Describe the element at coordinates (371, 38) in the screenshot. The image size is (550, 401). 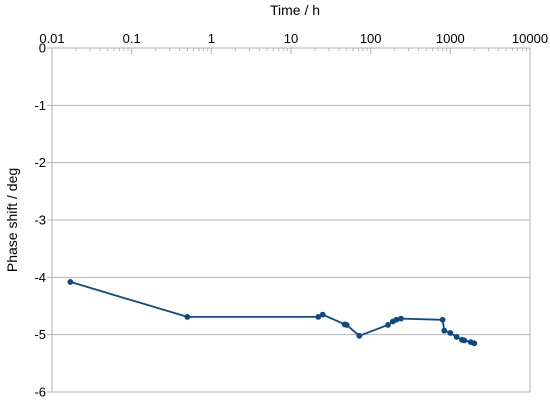
I see `x-tick-label: 100` at that location.